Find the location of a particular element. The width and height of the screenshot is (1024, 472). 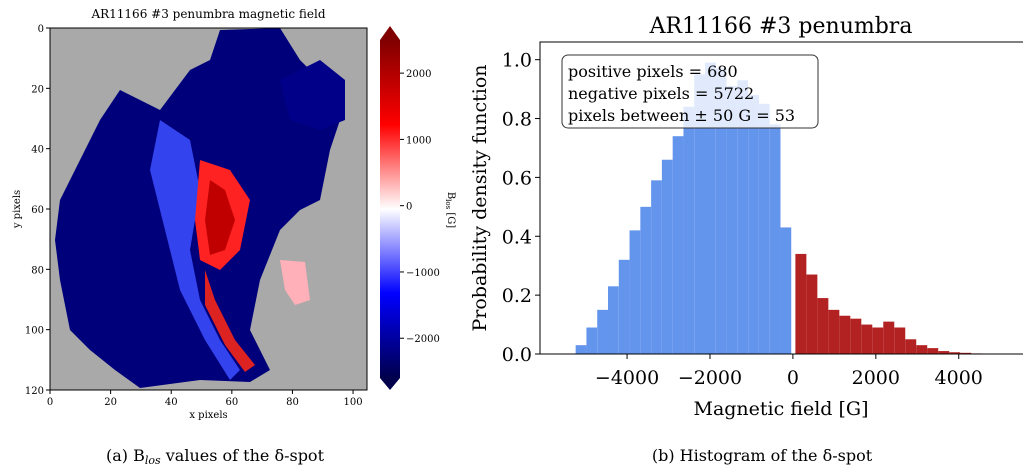

x-axis-label: Magnetic field [G] is located at coordinates (780, 409).